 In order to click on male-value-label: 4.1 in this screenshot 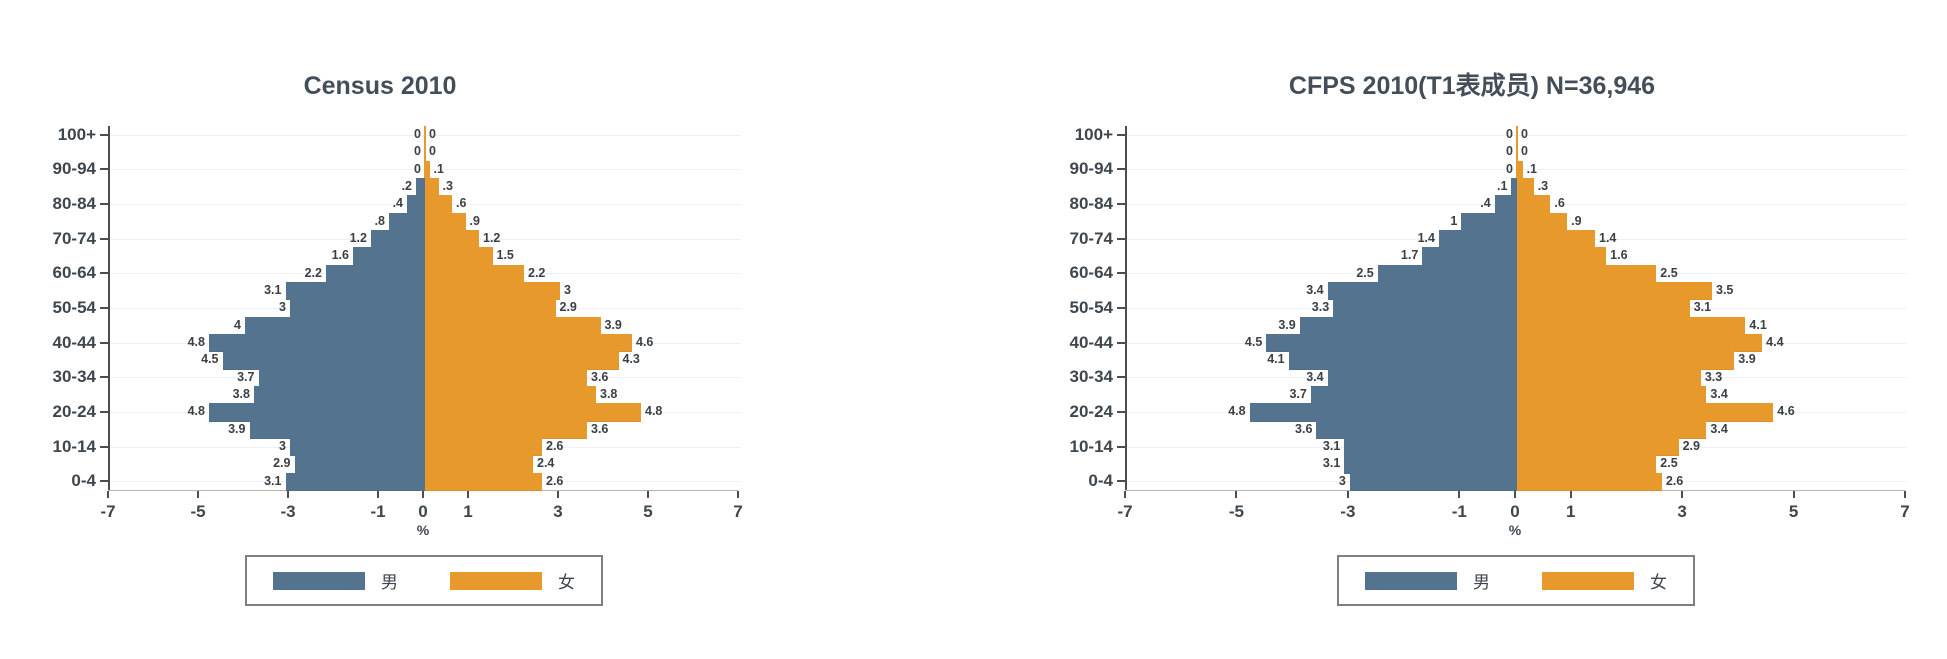, I will do `click(1276, 359)`.